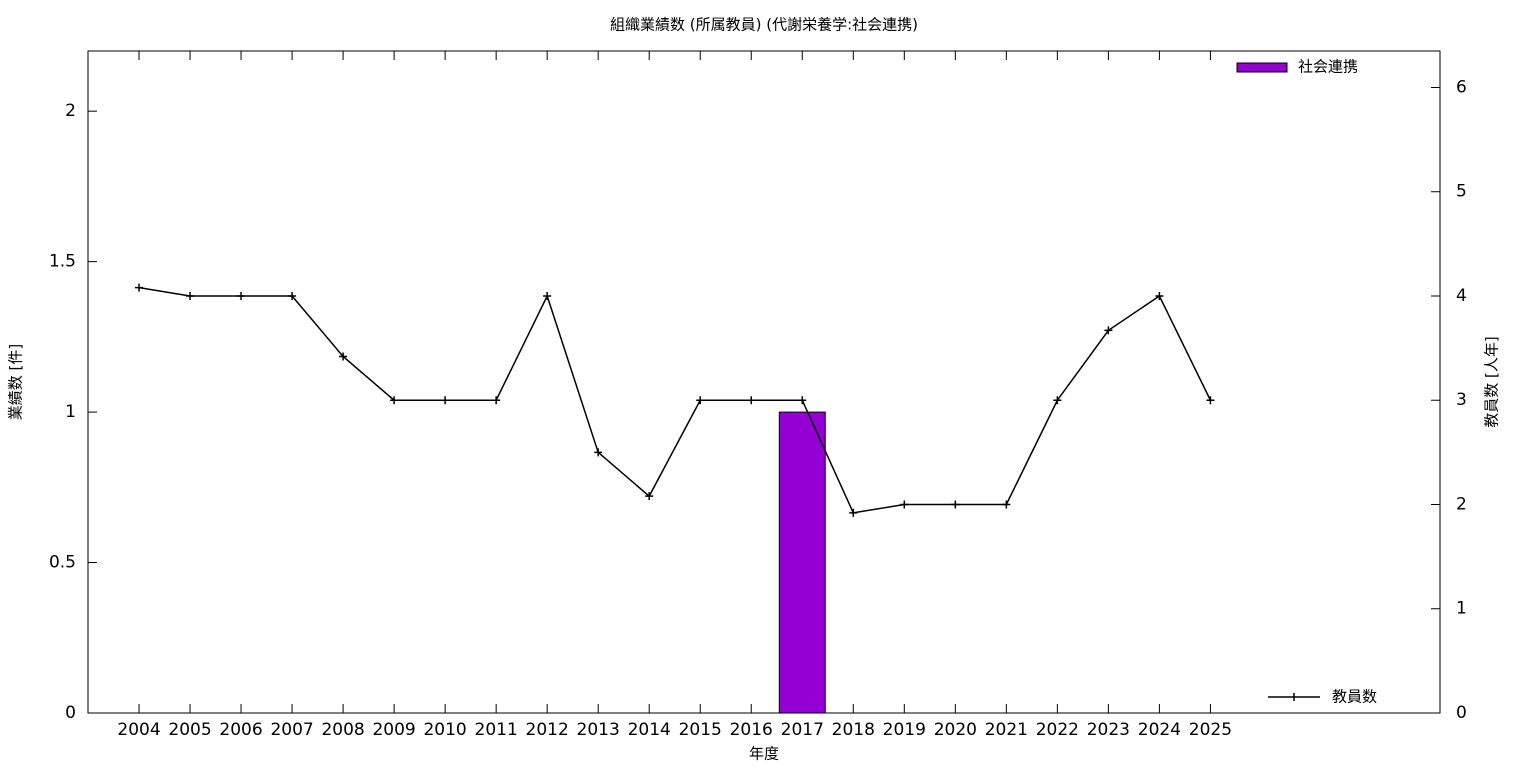 The width and height of the screenshot is (1536, 768). Describe the element at coordinates (1461, 296) in the screenshot. I see `y2-tick-label: 4` at that location.